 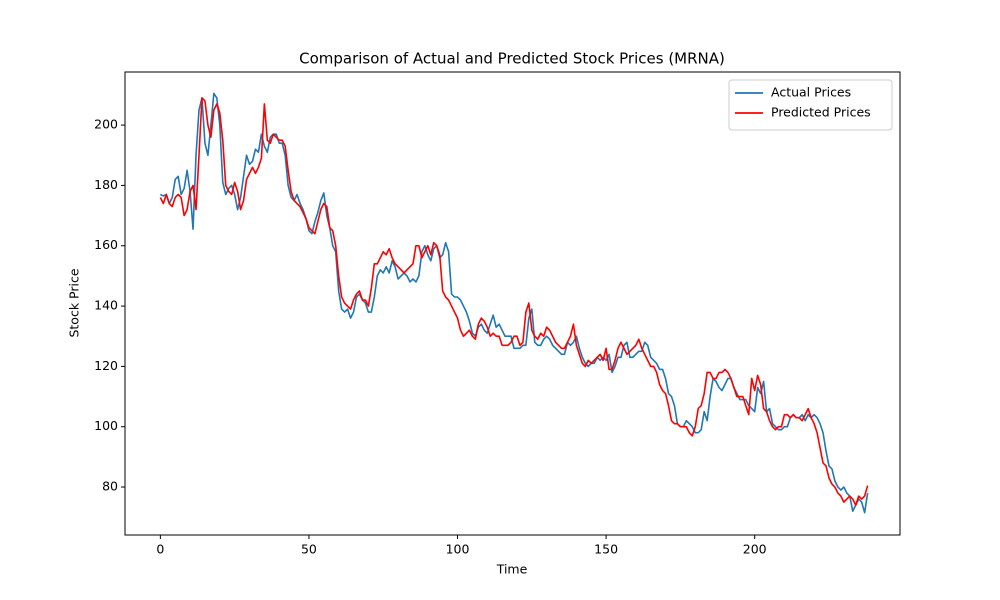 I want to click on legend-label: Predicted Prices, so click(x=821, y=112).